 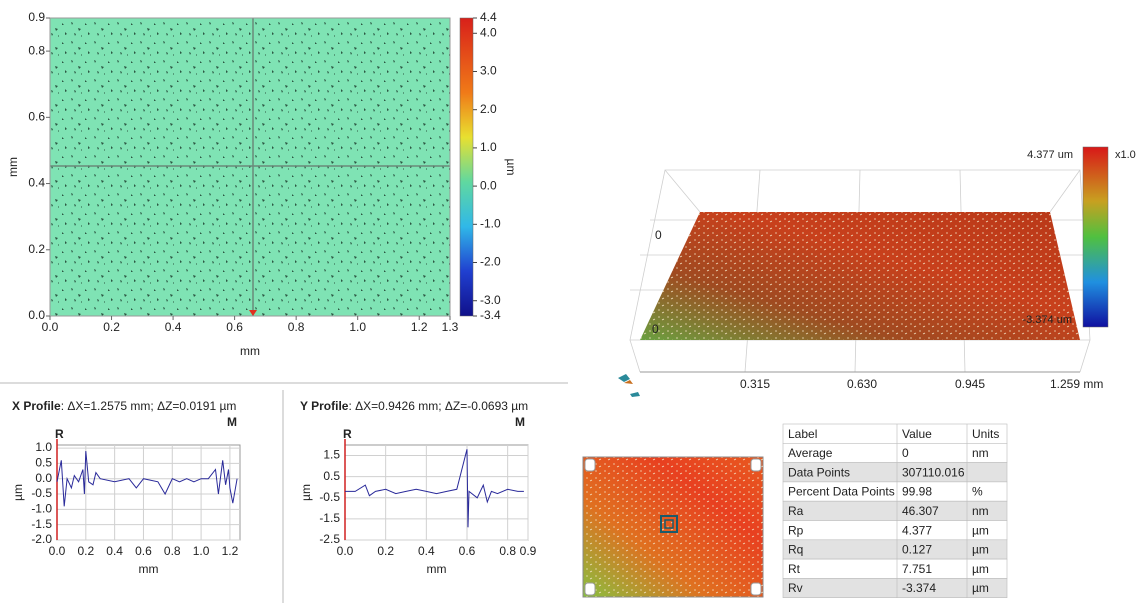 I want to click on table-header: Label, so click(x=802, y=434).